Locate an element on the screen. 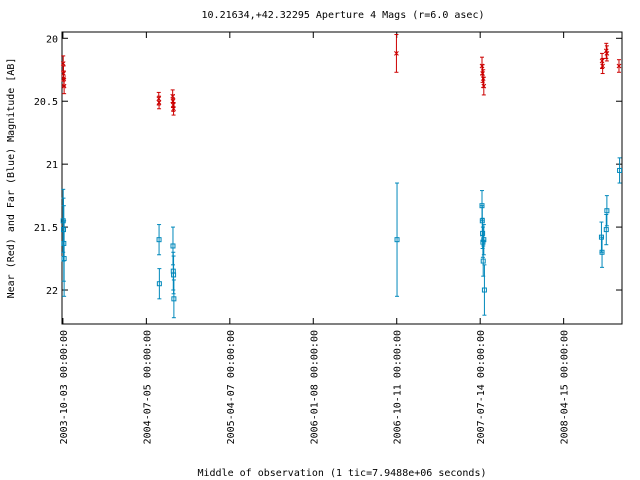 The height and width of the screenshot is (480, 640). y-tick-label: 20 is located at coordinates (52, 39).